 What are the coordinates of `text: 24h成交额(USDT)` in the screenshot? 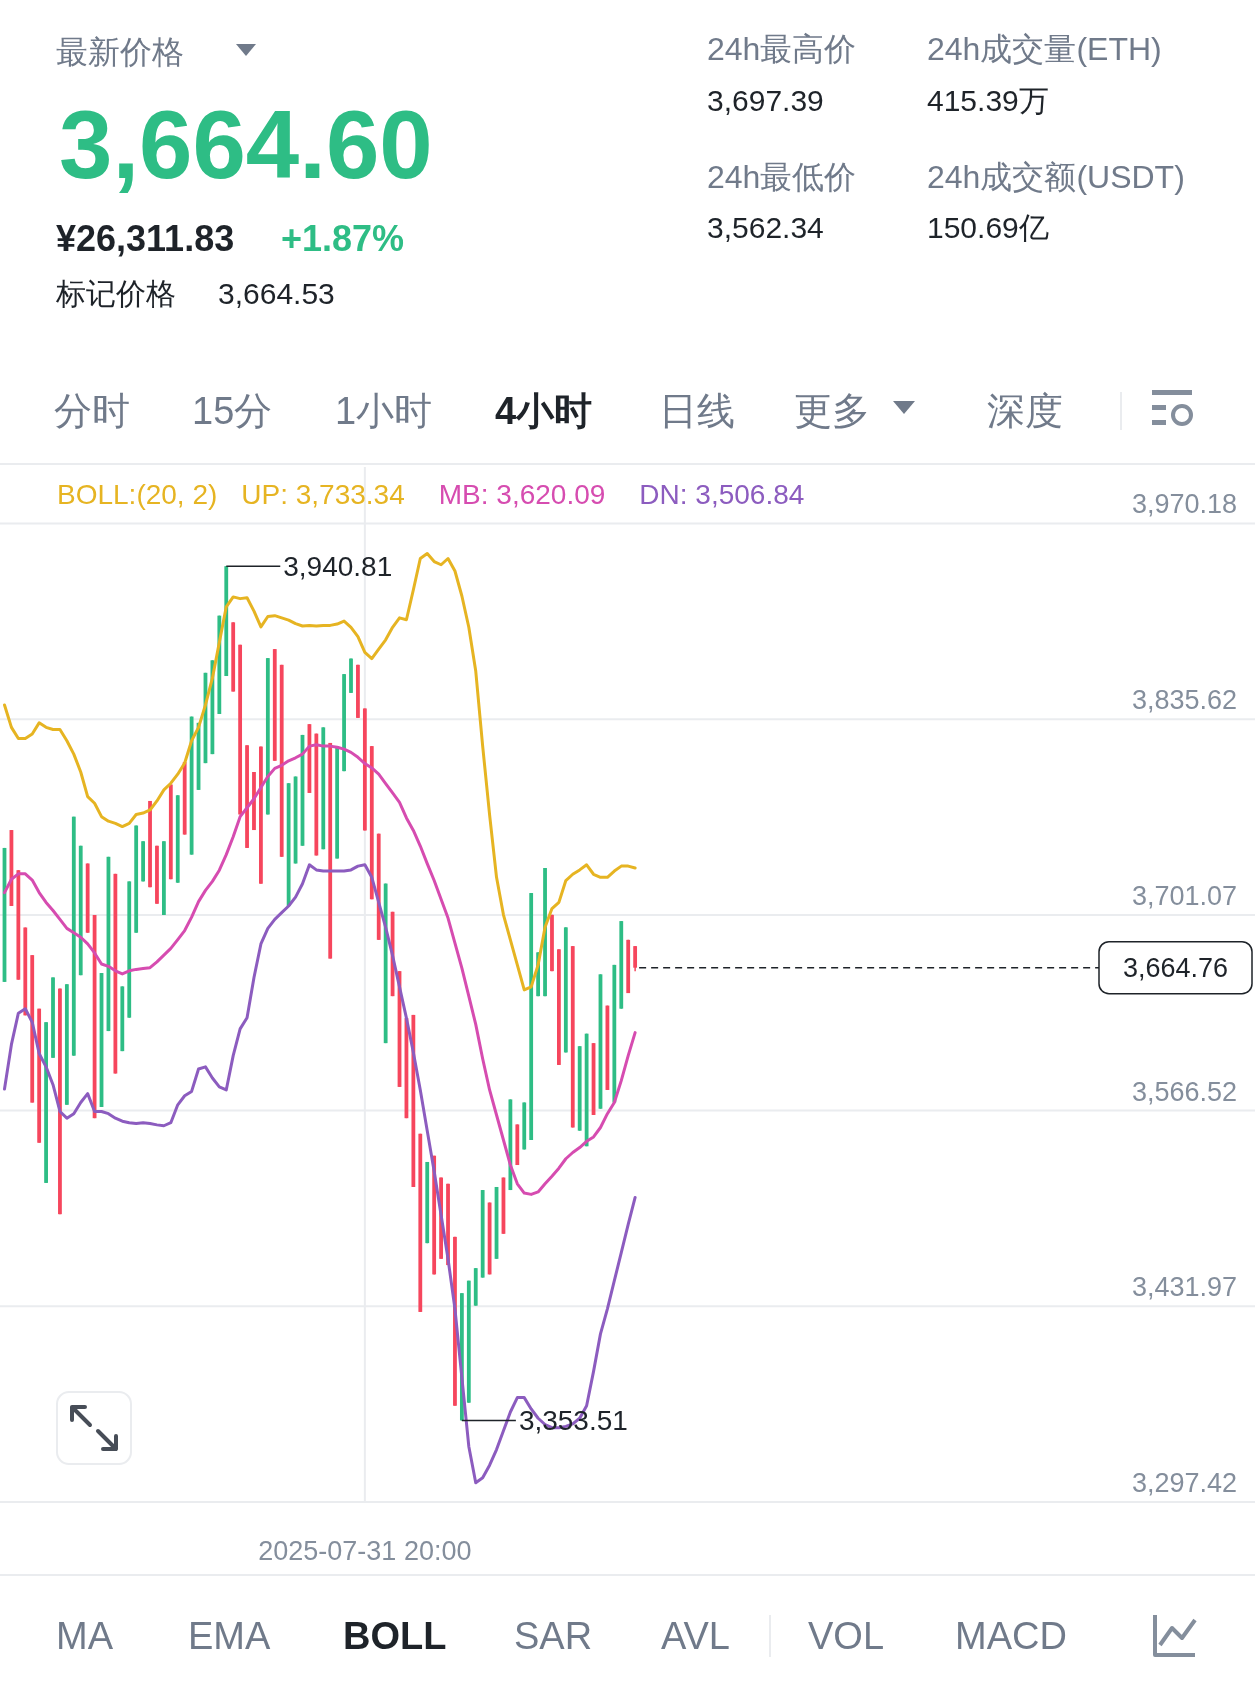 It's located at (1056, 177).